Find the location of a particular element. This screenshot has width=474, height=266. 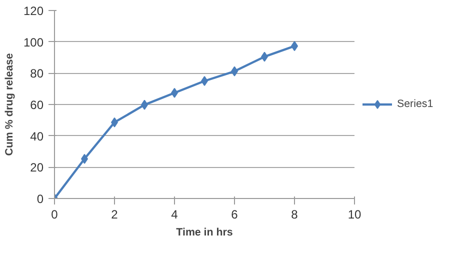

x-tick-label: 10 is located at coordinates (355, 215).